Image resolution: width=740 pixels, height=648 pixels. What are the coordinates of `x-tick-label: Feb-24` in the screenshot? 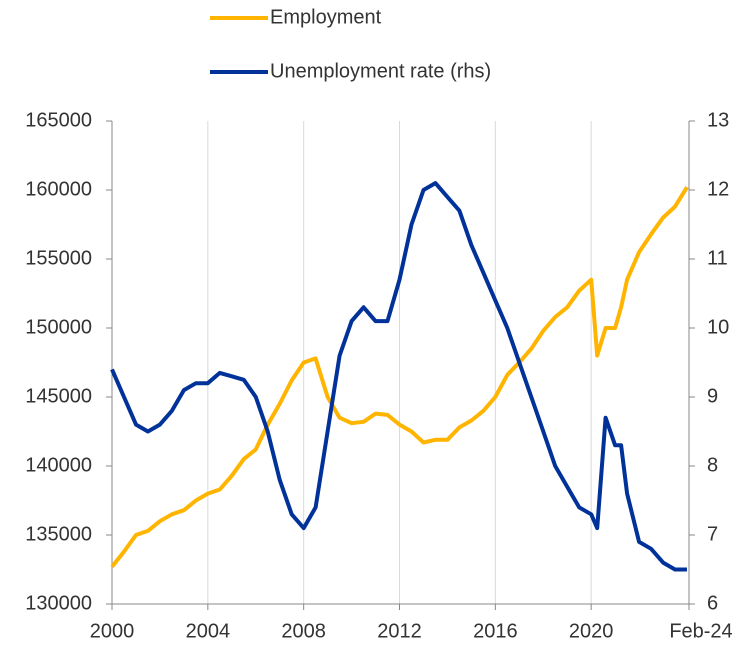 It's located at (700, 631).